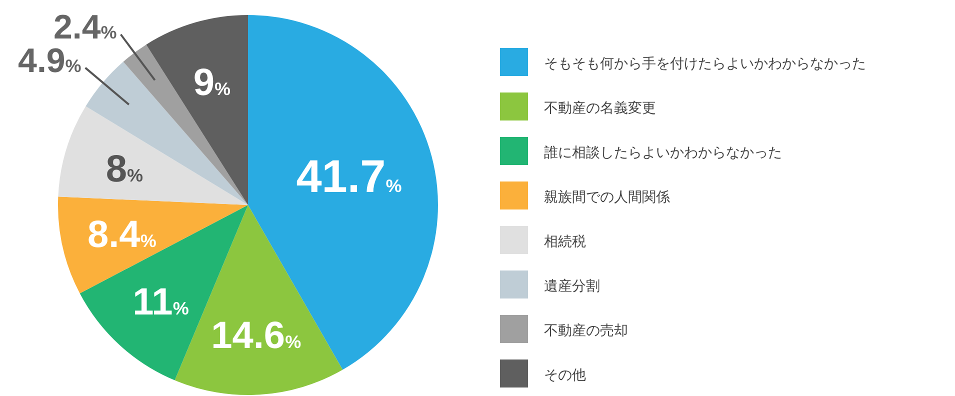 The image size is (955, 396). I want to click on data-label: 14.6%, so click(256, 335).